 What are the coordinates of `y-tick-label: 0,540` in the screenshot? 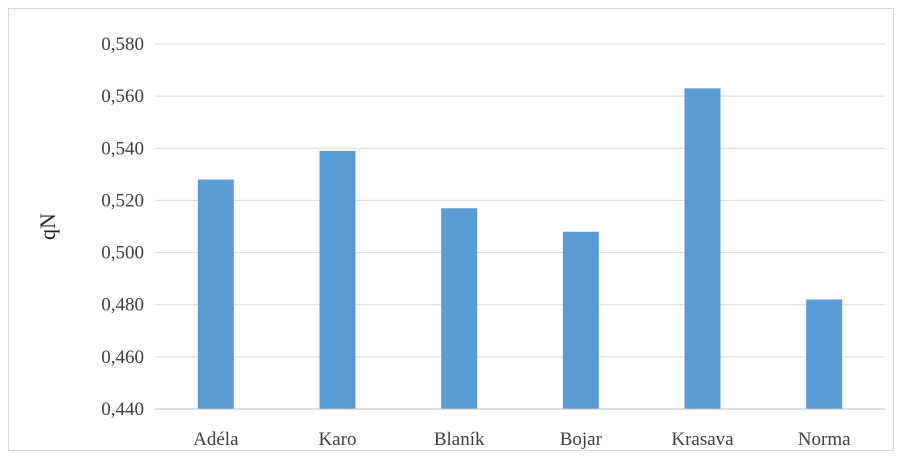 It's located at (122, 148).